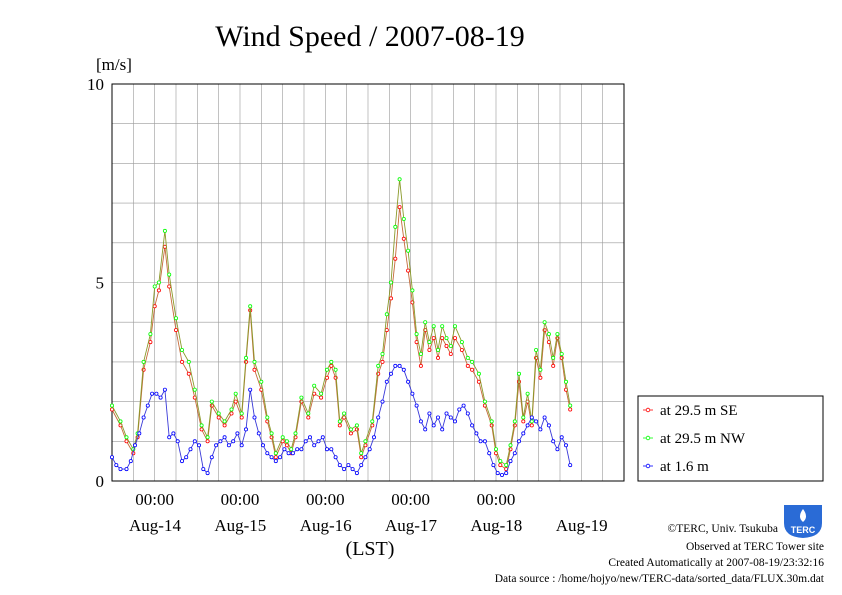 This screenshot has height=595, width=842. I want to click on logo-drop-icon, so click(803, 515).